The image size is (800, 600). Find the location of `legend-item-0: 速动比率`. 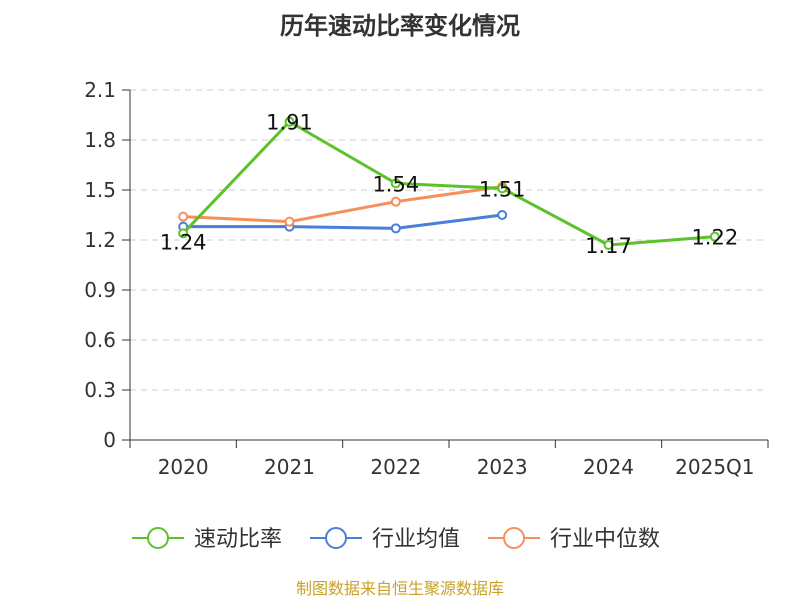

legend-item-0: 速动比率 is located at coordinates (207, 539).